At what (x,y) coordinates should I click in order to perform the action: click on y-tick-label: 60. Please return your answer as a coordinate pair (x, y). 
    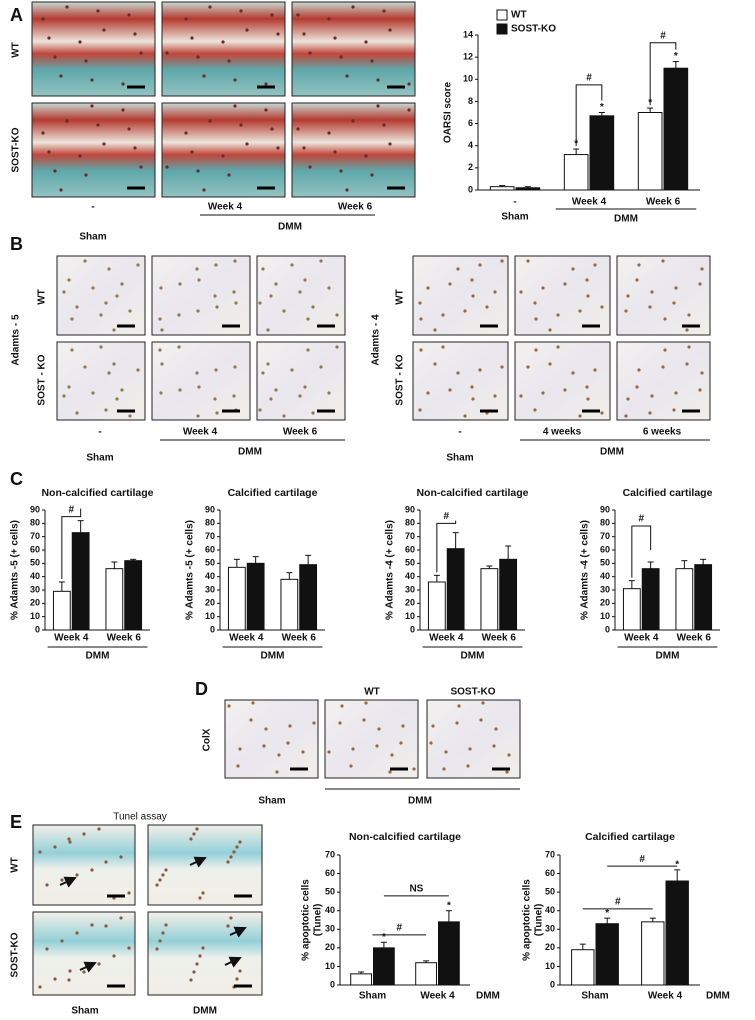
    Looking at the image, I should click on (35, 549).